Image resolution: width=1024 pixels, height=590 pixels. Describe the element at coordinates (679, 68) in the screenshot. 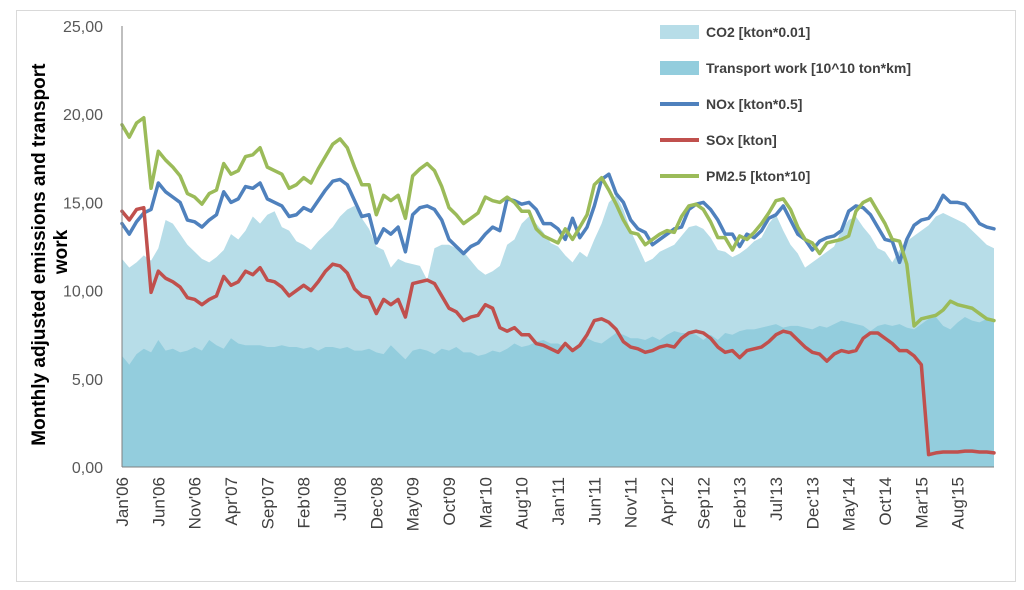

I see `legend-swatch-transport-work-10-10-ton-km` at that location.